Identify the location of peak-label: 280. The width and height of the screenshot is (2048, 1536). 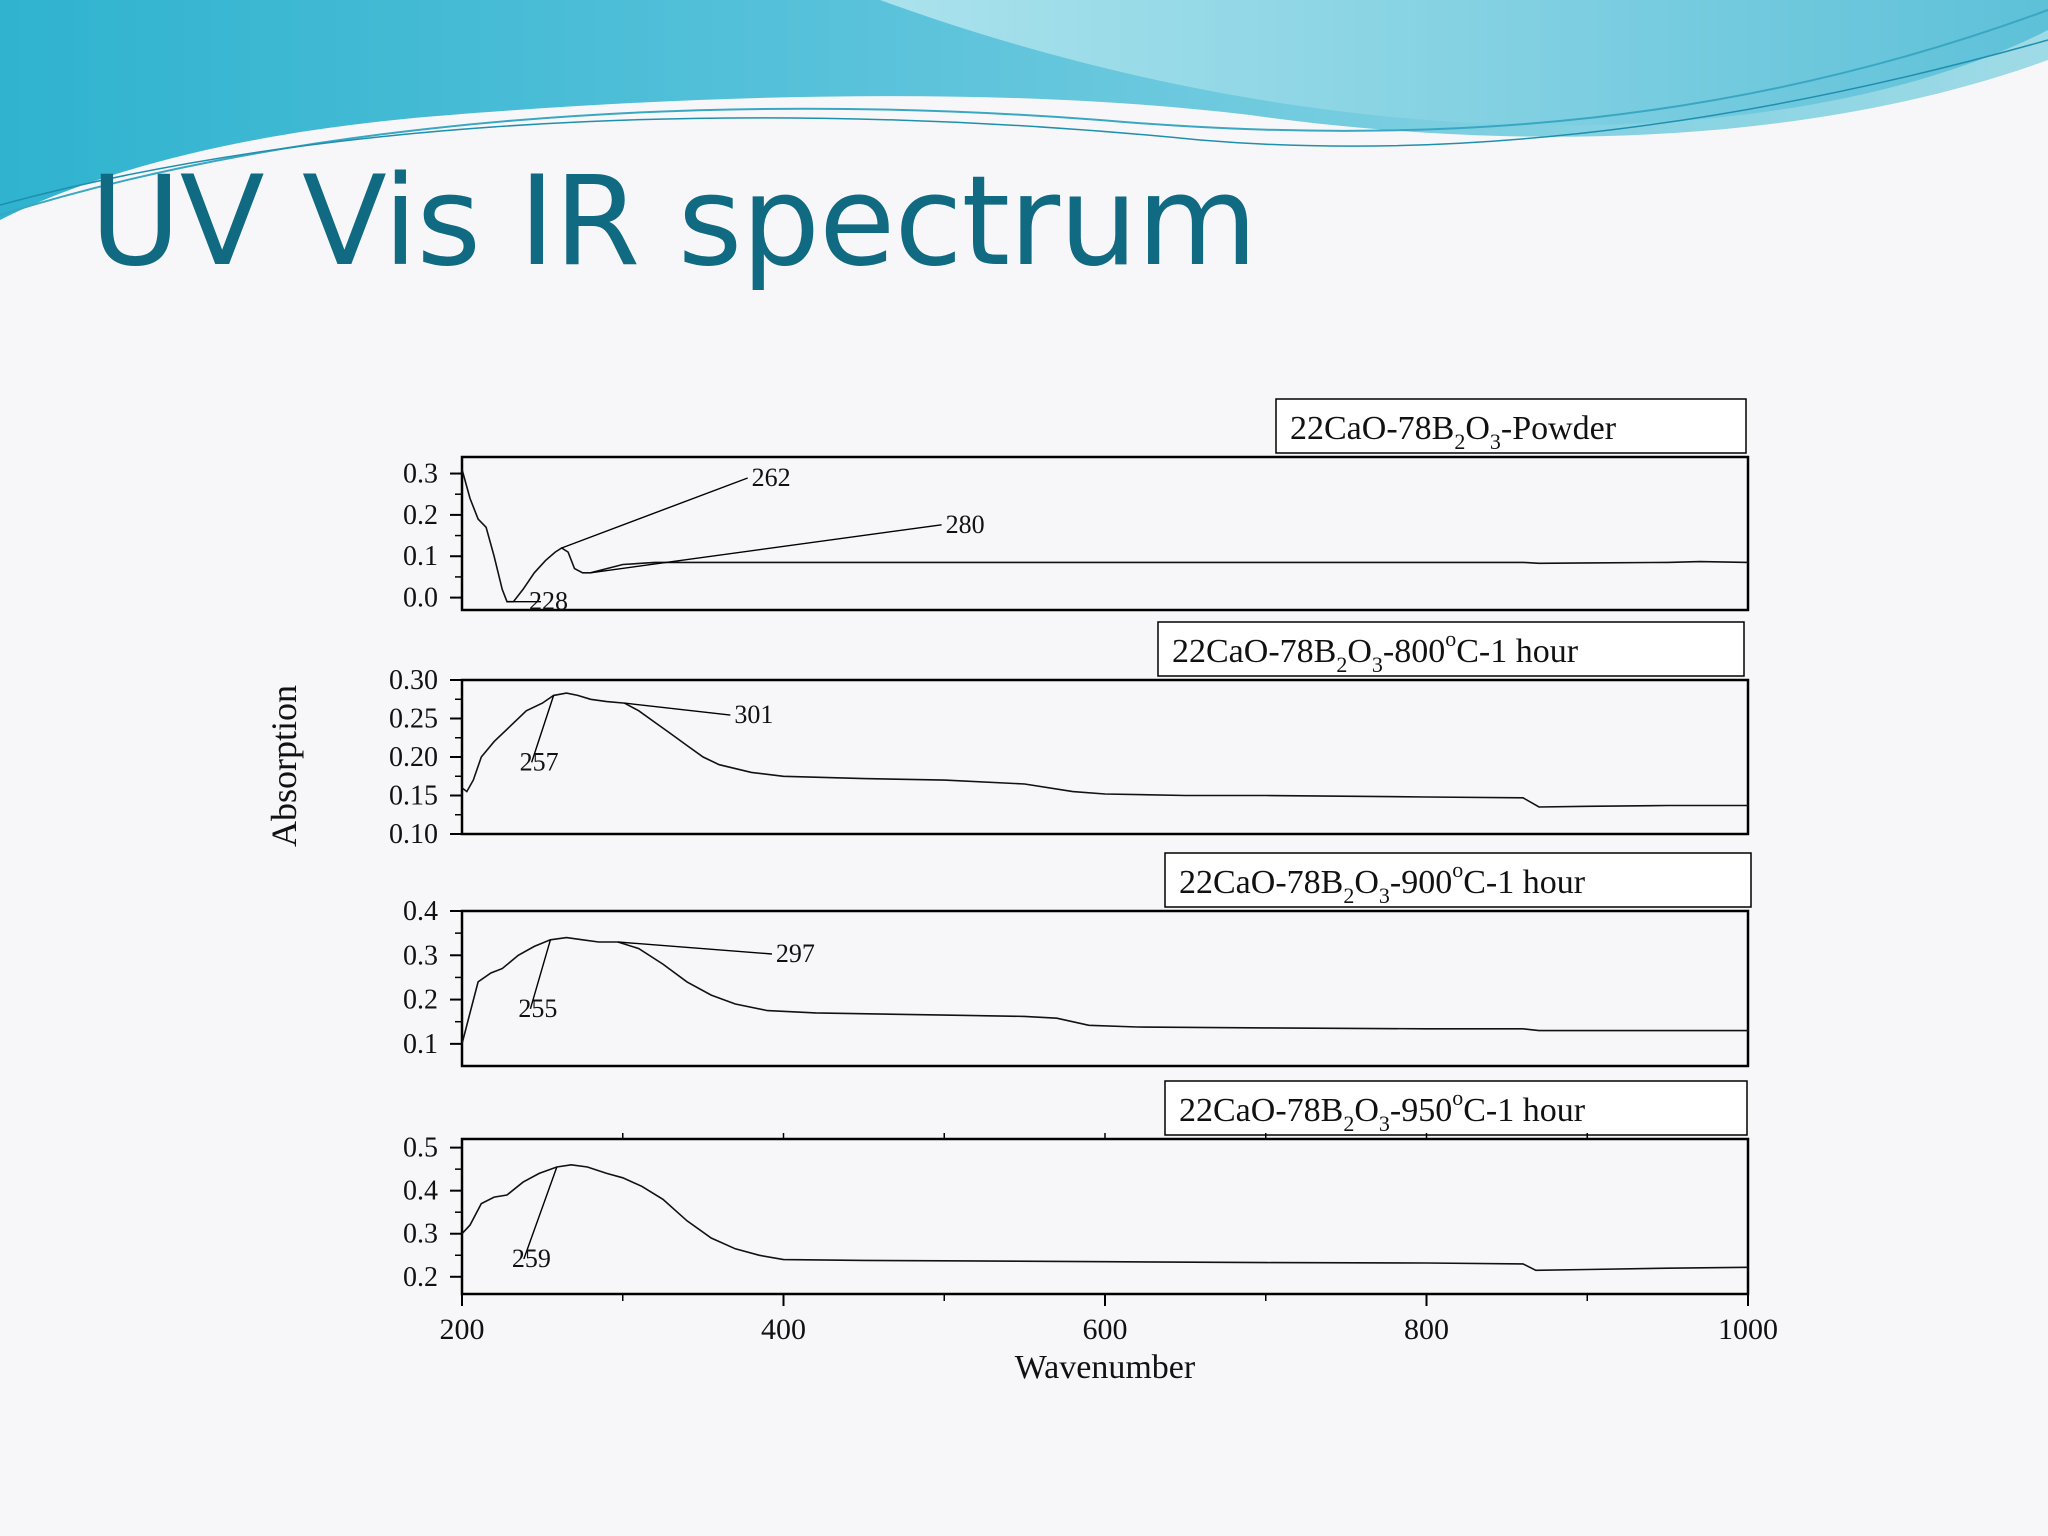
(965, 524).